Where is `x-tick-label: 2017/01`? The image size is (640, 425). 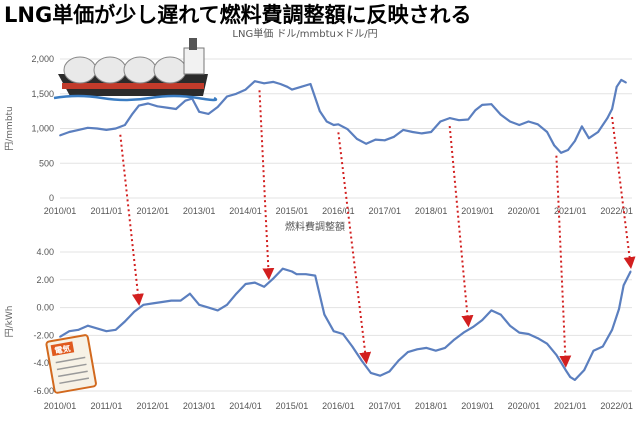 x-tick-label: 2017/01 is located at coordinates (384, 211).